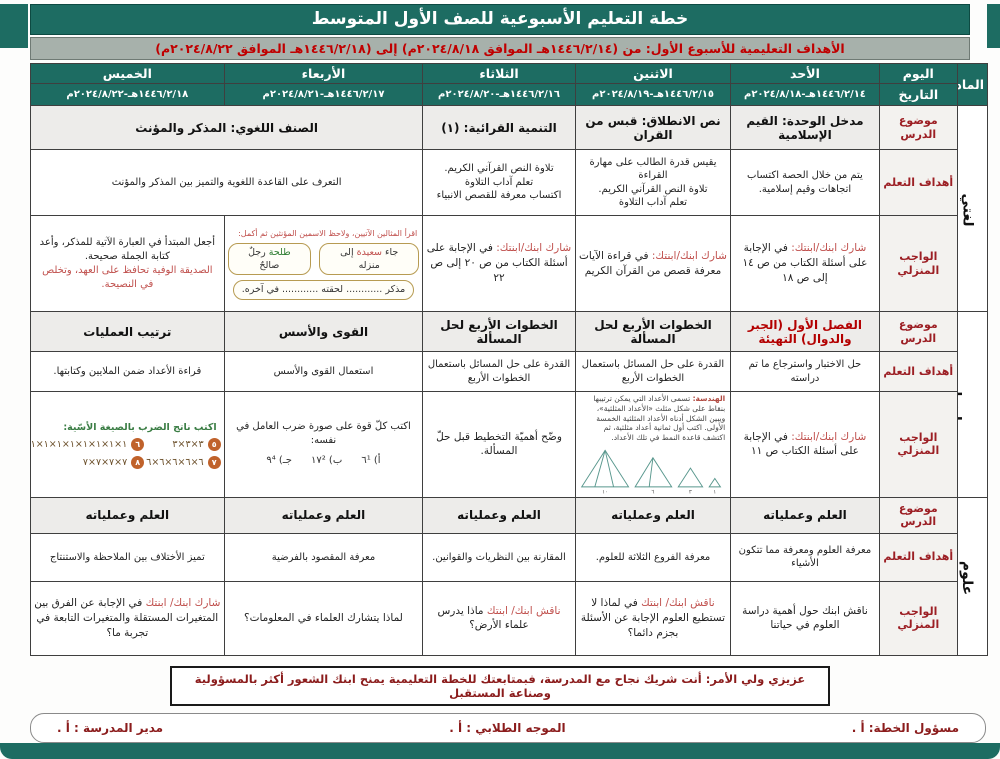 The image size is (1000, 759). Describe the element at coordinates (690, 492) in the screenshot. I see `svg-text: ٣` at that location.